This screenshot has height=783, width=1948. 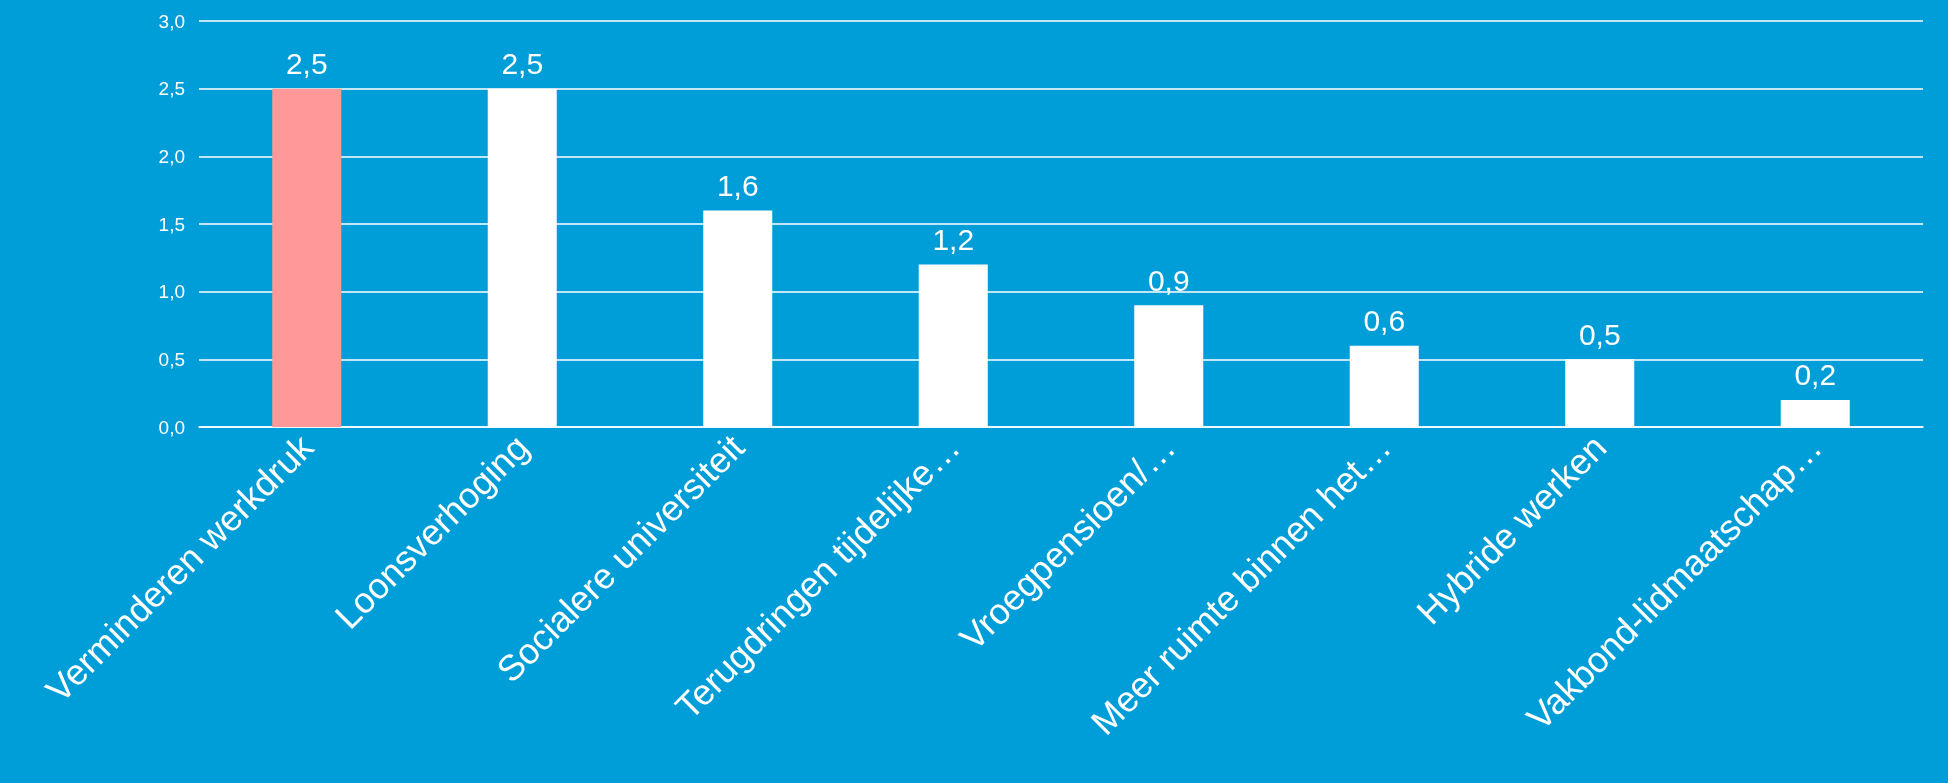 What do you see at coordinates (171, 21) in the screenshot?
I see `y-tick-label: 3,0` at bounding box center [171, 21].